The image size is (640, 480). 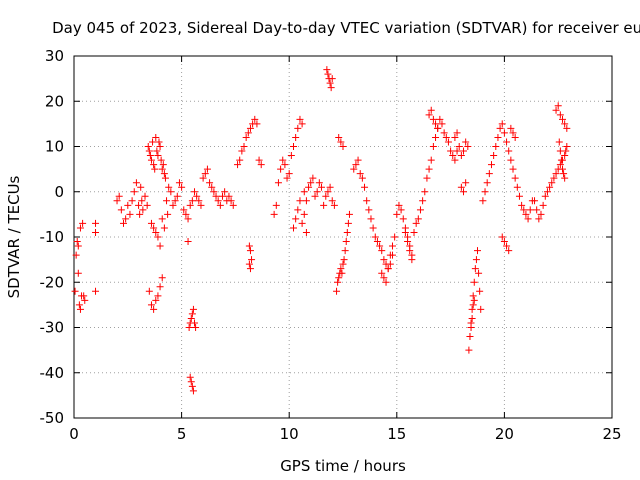 What do you see at coordinates (396, 434) in the screenshot?
I see `x-tick-label: 15` at bounding box center [396, 434].